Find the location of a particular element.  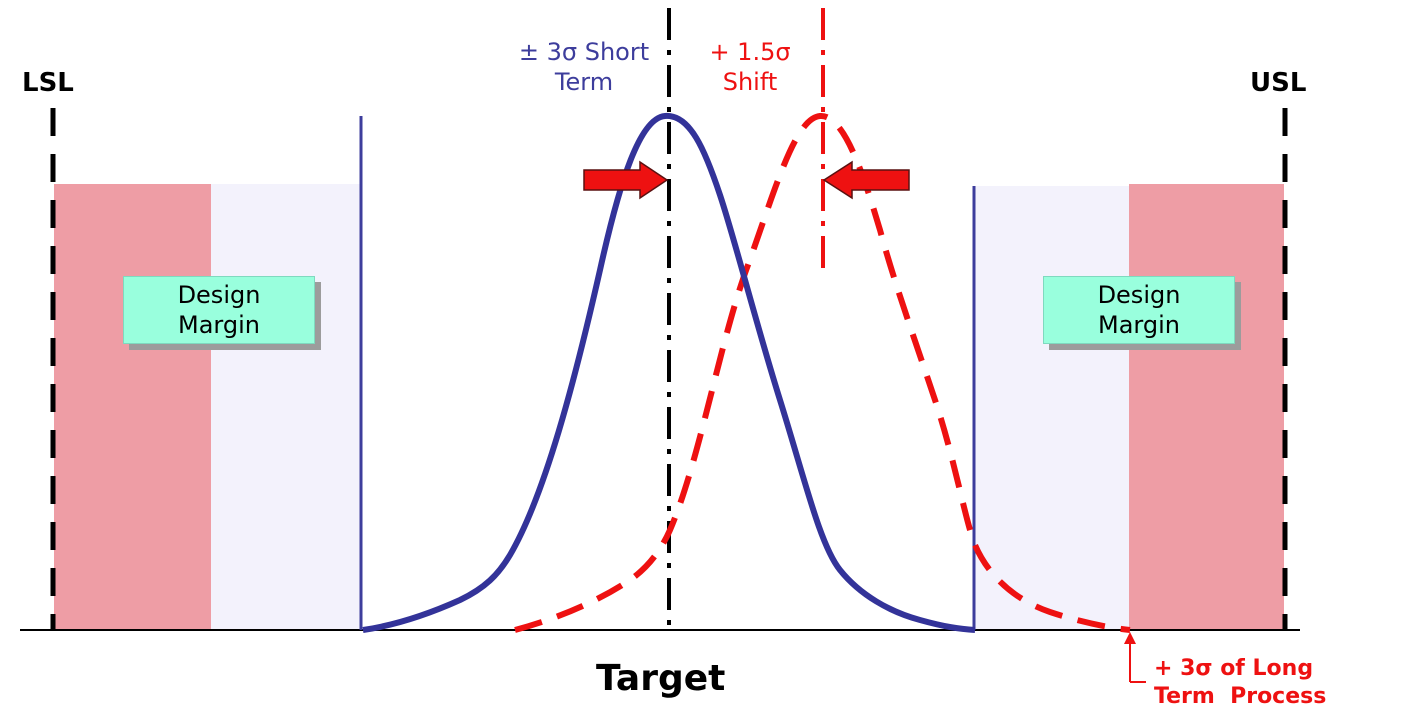

short-term-label-line2: Term is located at coordinates (584, 82).